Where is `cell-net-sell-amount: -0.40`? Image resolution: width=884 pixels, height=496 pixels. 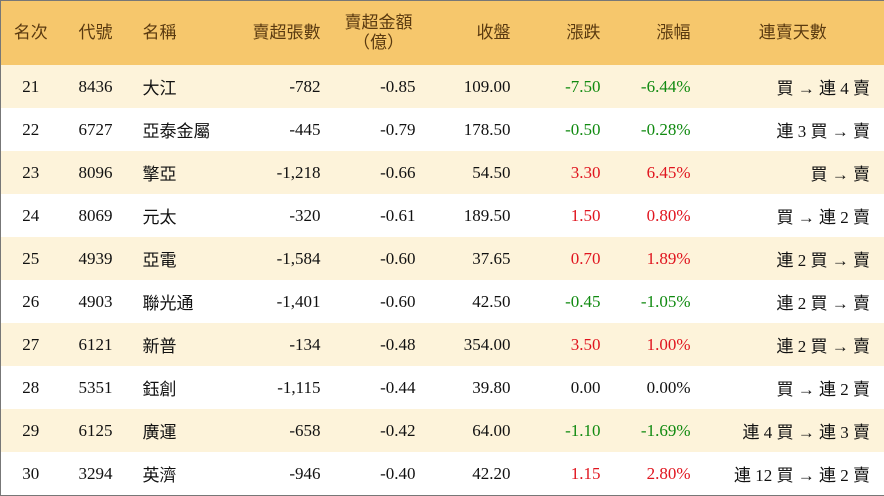 cell-net-sell-amount: -0.40 is located at coordinates (378, 474).